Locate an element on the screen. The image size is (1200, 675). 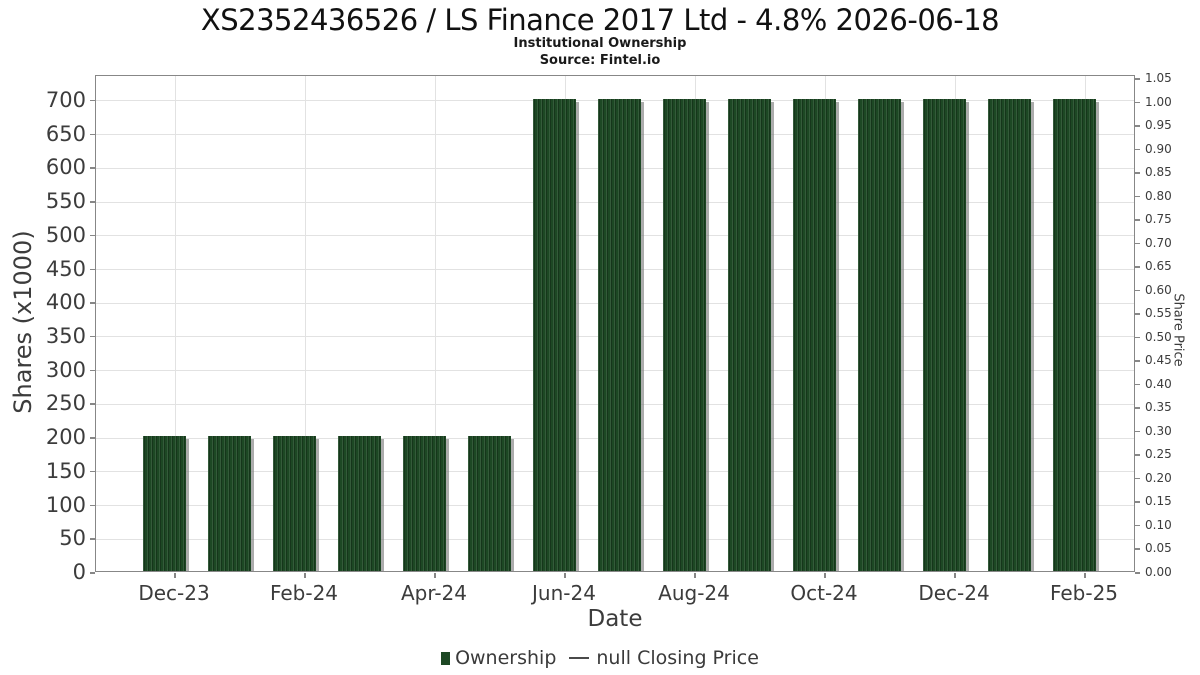
x-axis-tick-label: Feb-25 is located at coordinates (1084, 593).